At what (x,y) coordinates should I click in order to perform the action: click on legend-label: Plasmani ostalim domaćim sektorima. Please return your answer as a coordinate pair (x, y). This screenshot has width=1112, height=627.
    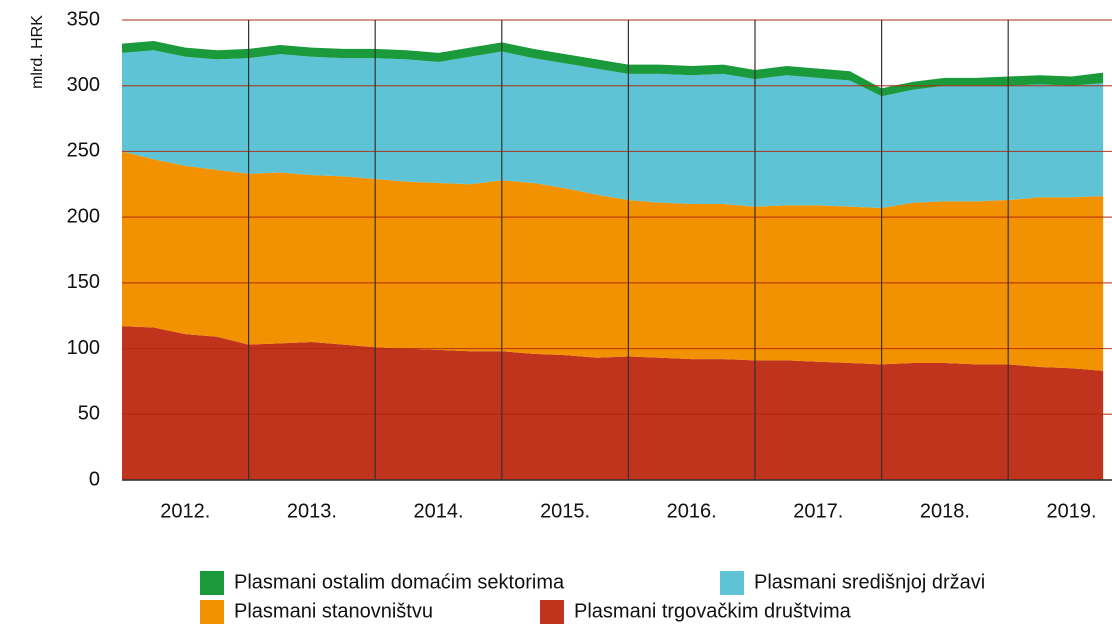
    Looking at the image, I should click on (399, 582).